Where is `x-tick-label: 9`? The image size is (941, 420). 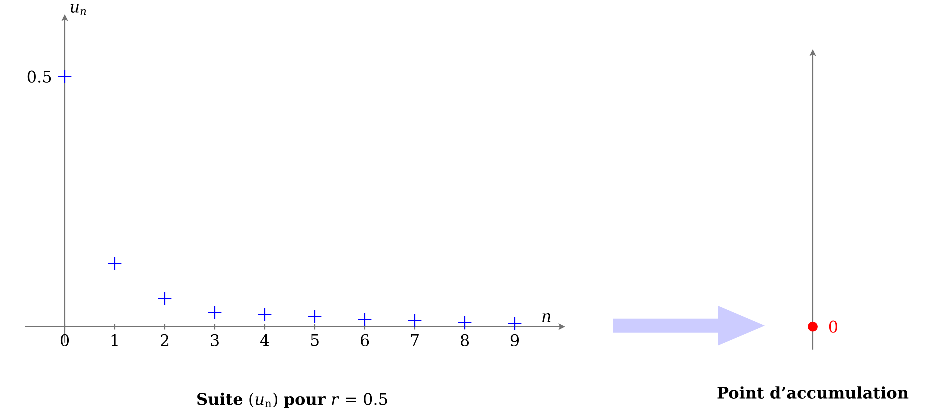
x-tick-label: 9 is located at coordinates (515, 340).